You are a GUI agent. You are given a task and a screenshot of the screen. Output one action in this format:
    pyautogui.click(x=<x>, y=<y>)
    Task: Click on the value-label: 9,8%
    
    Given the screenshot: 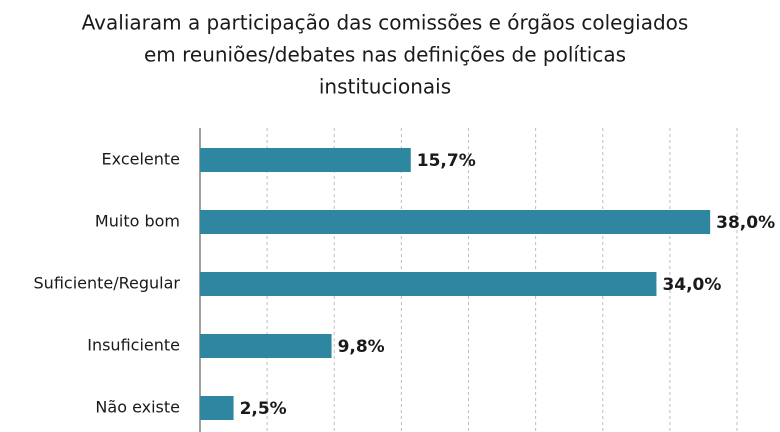 What is the action you would take?
    pyautogui.click(x=361, y=347)
    